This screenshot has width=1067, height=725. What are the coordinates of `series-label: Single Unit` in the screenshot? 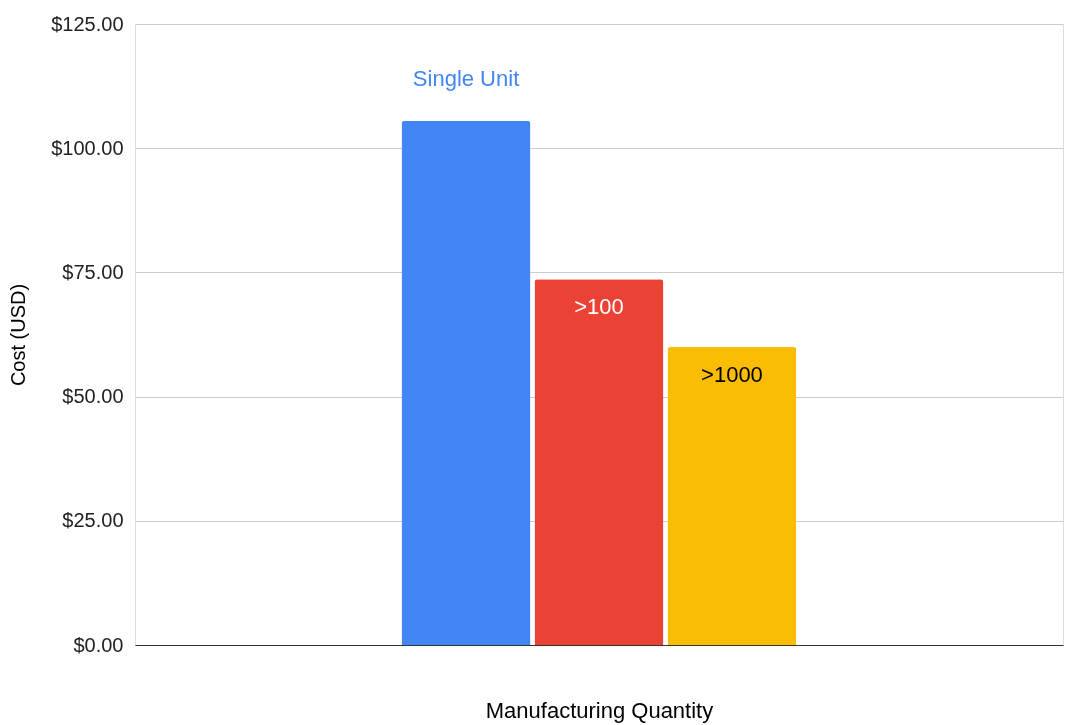 It's located at (466, 78).